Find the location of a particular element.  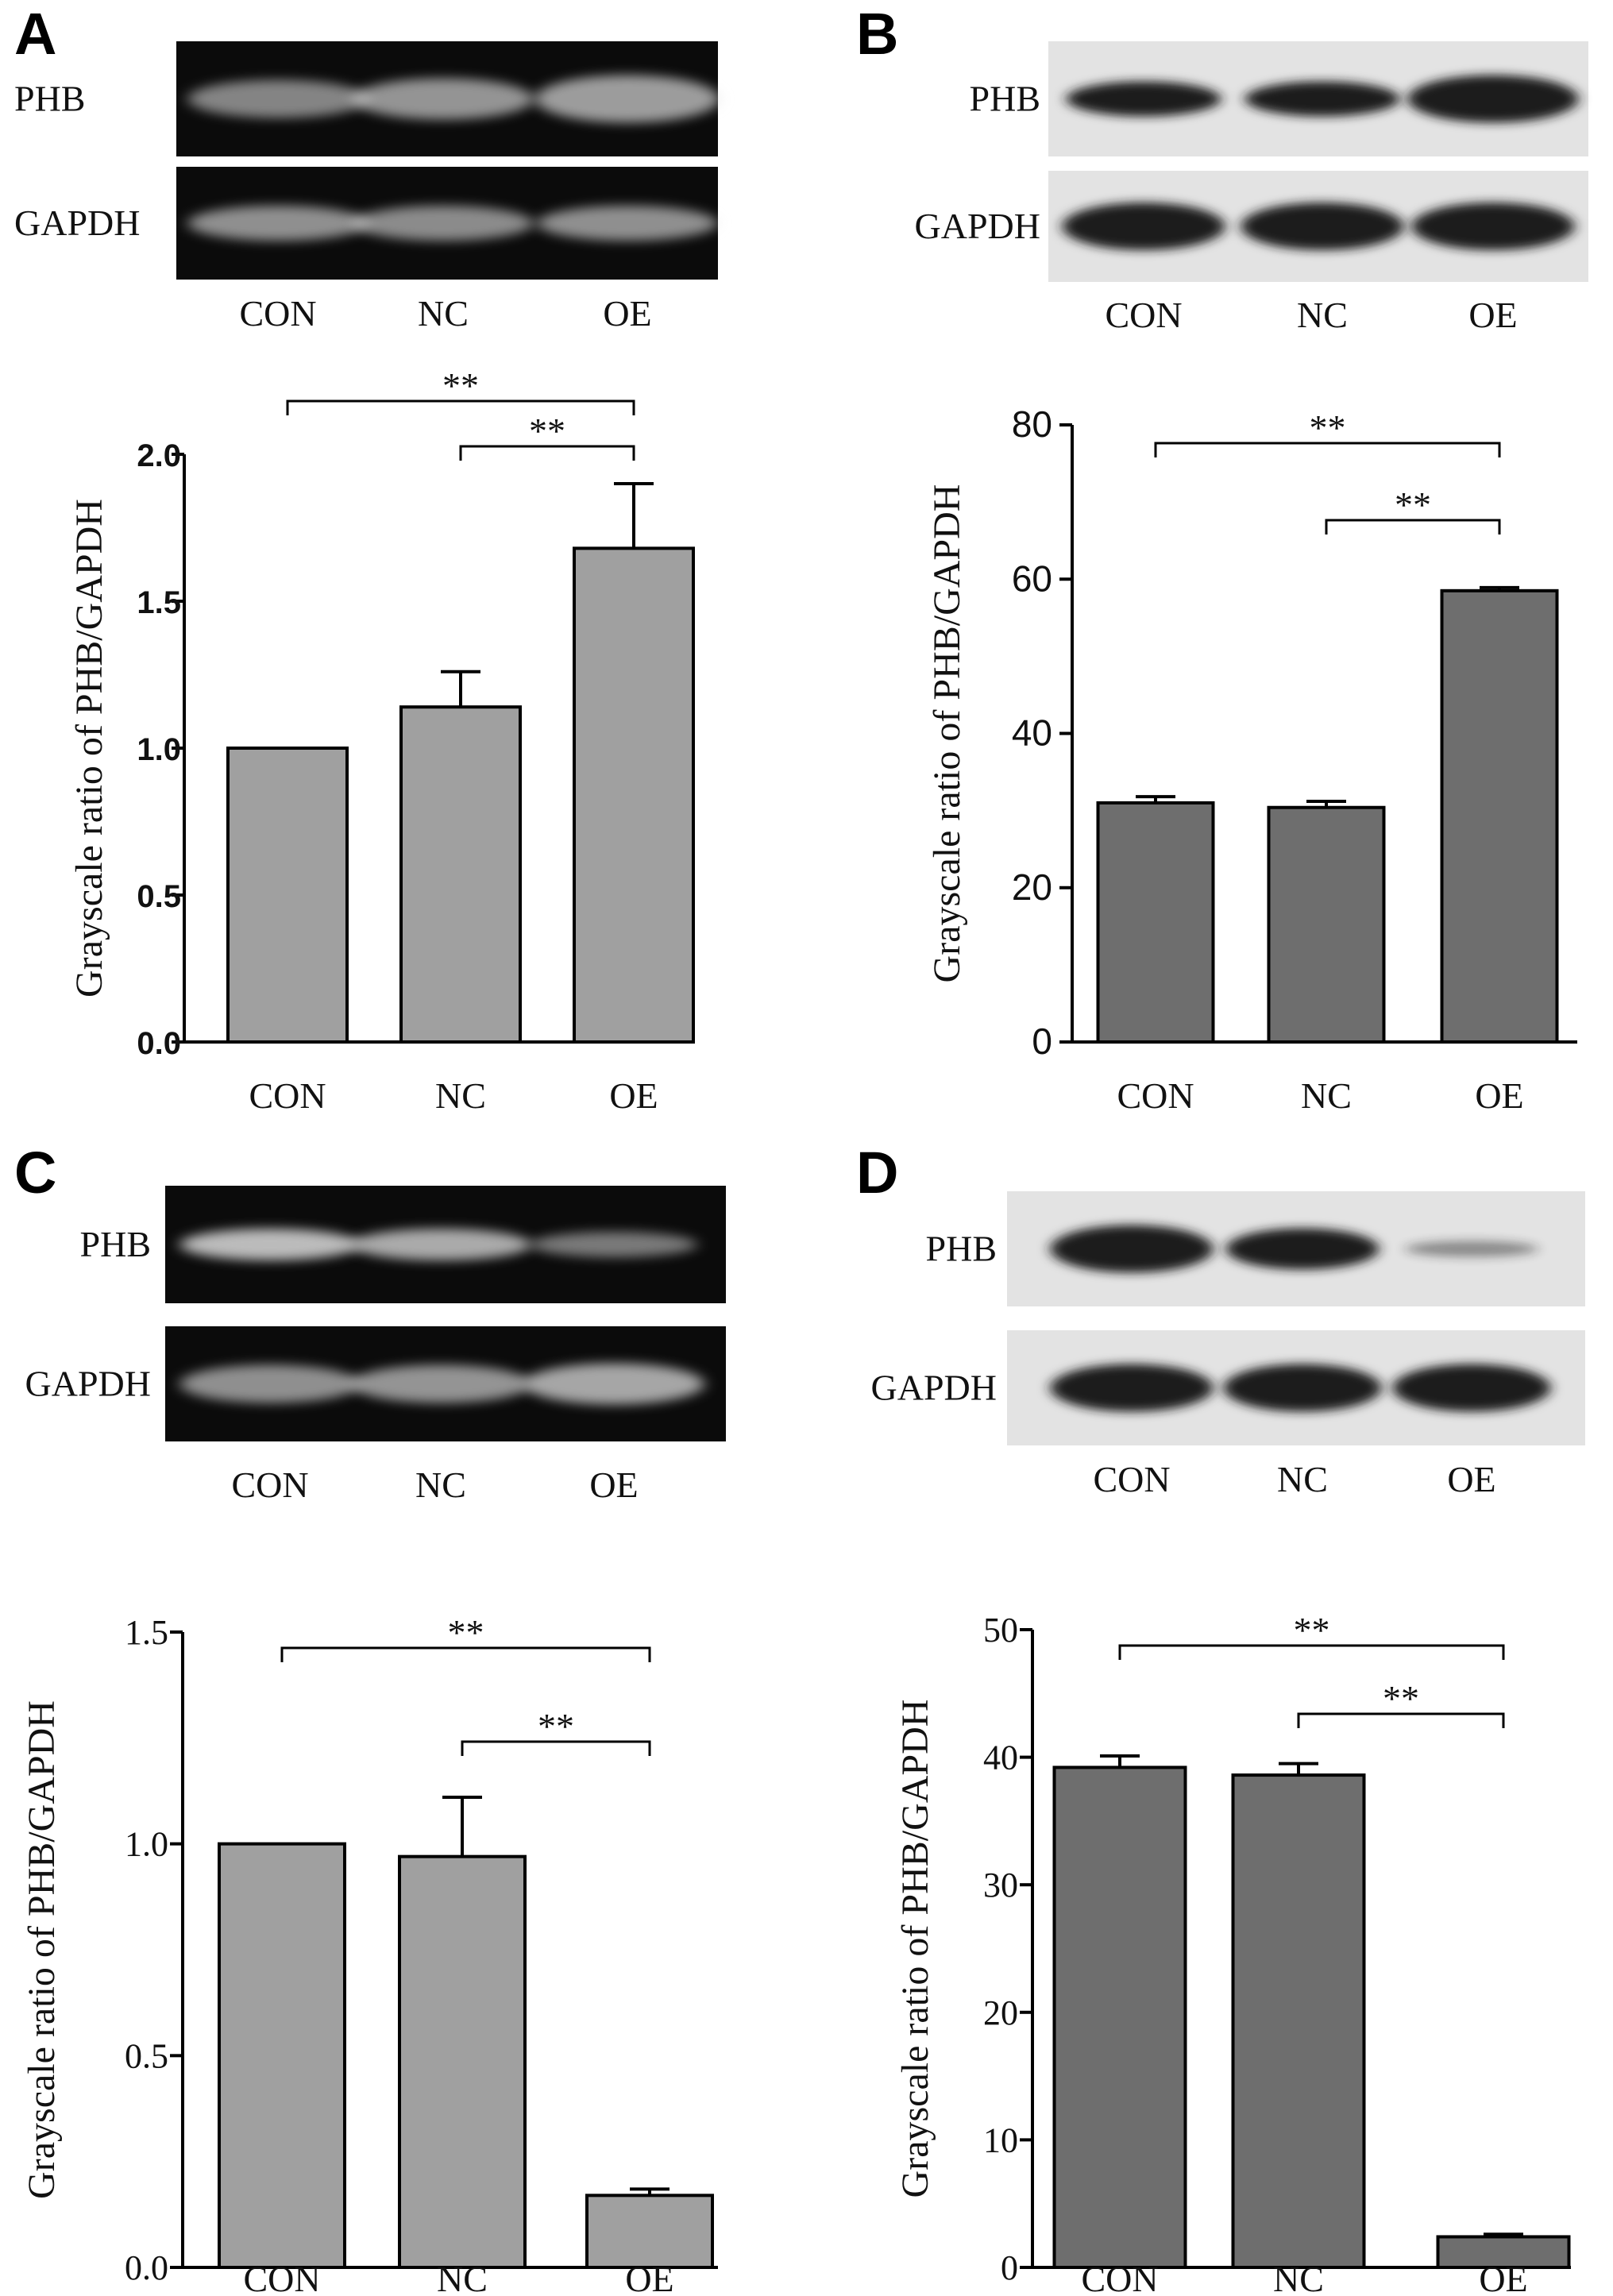

y-tick-label: 50 is located at coordinates (1000, 1630).